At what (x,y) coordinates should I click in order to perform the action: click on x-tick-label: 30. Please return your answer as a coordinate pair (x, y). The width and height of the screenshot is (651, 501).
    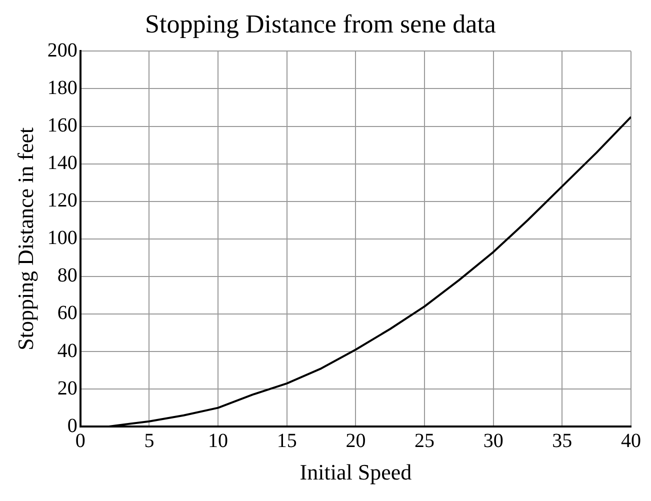
    Looking at the image, I should click on (493, 441).